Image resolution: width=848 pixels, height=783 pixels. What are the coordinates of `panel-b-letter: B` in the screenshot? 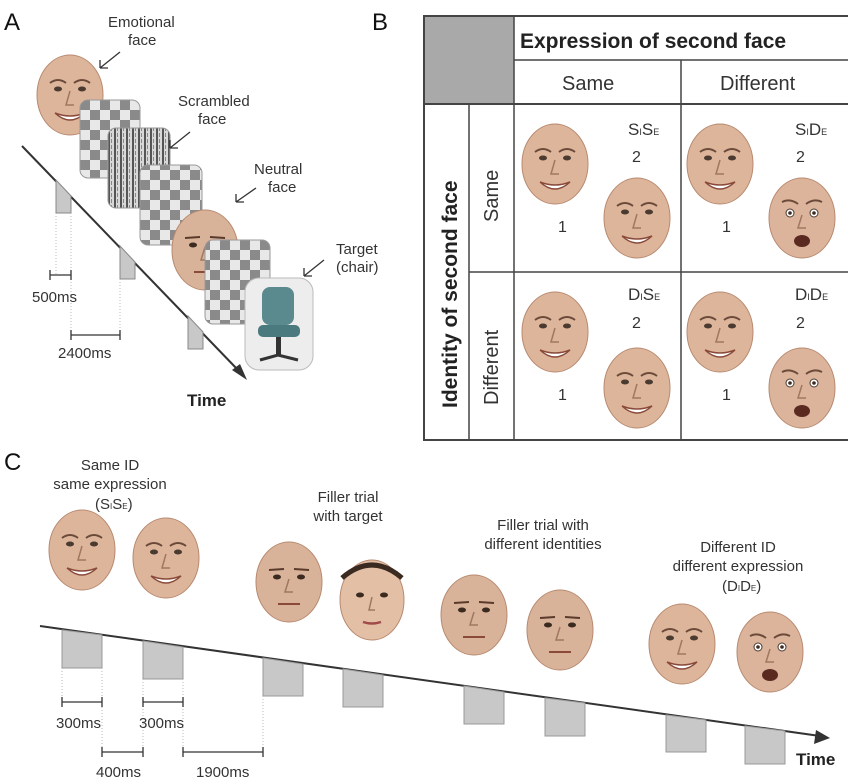 It's located at (380, 22).